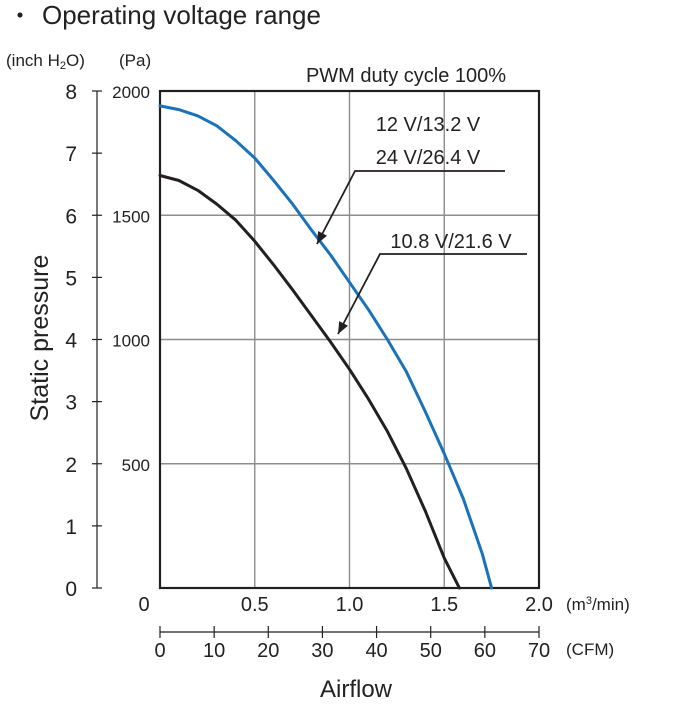 The image size is (675, 710). What do you see at coordinates (343, 327) in the screenshot?
I see `leader-series-2-arrowhead` at bounding box center [343, 327].